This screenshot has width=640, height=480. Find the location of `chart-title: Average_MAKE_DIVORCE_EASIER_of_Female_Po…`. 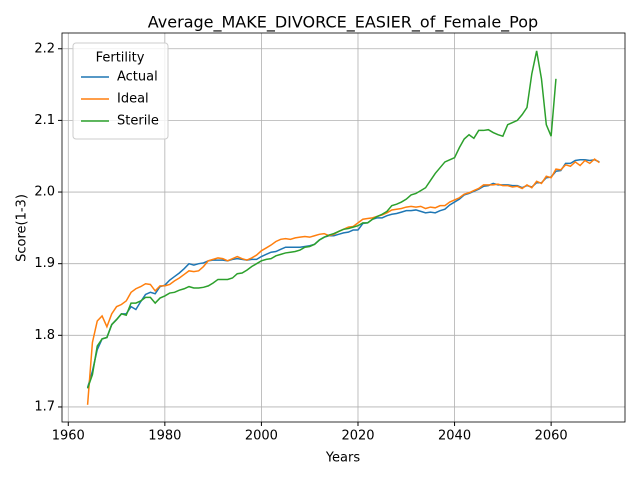

chart-title: Average_MAKE_DIVORCE_EASIER_of_Female_Po… is located at coordinates (343, 23).